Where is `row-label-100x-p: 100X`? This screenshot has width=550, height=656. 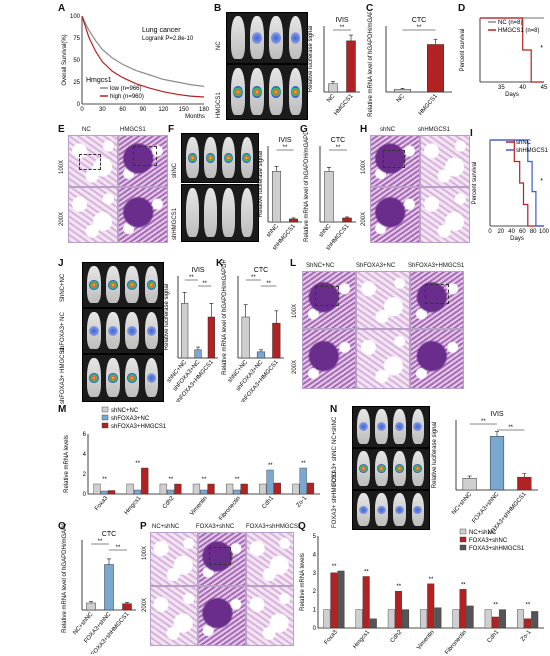
row-label-100x-p: 100X is located at coordinates (145, 552).